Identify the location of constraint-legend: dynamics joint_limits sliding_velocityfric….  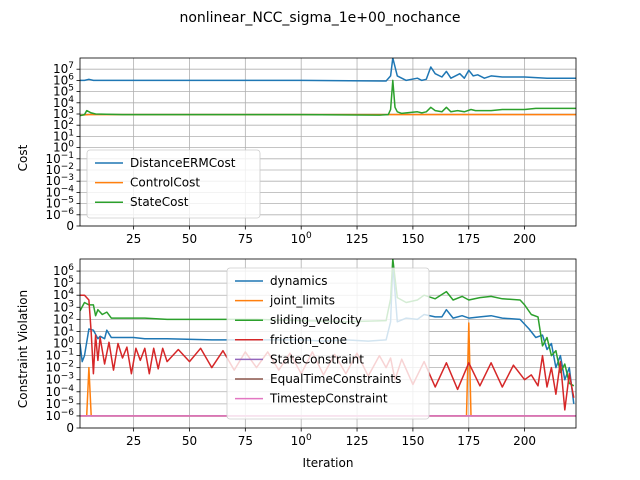
(328, 343).